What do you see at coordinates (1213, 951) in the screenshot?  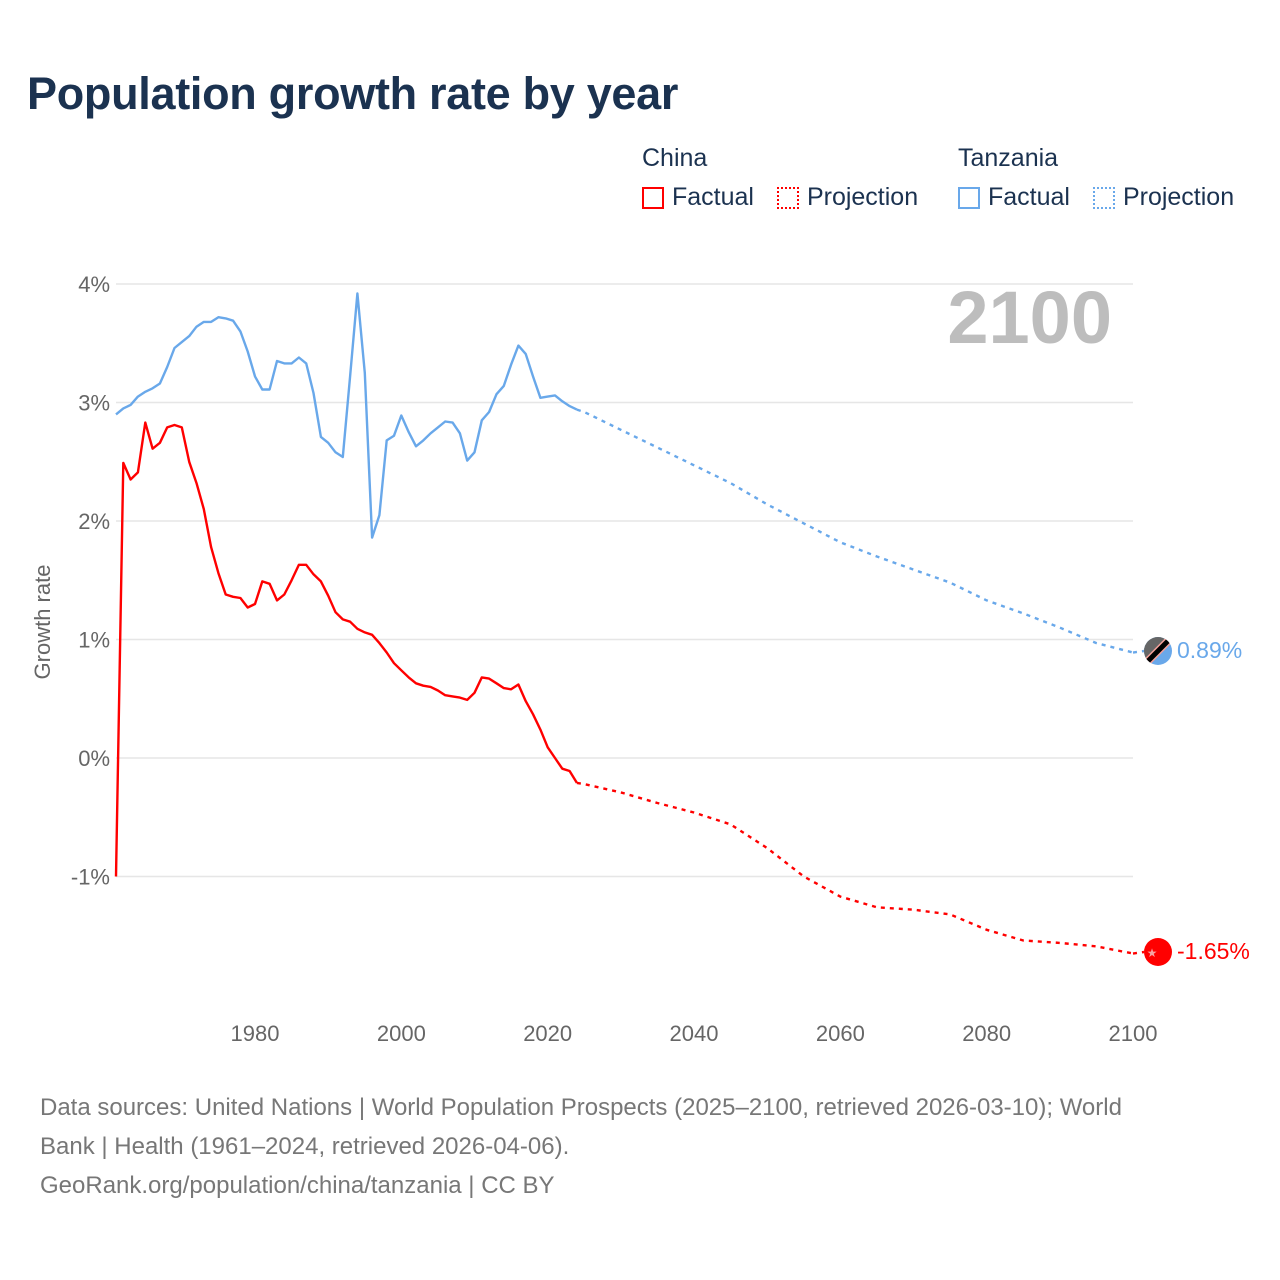 I see `china-end-value: -1.65%` at bounding box center [1213, 951].